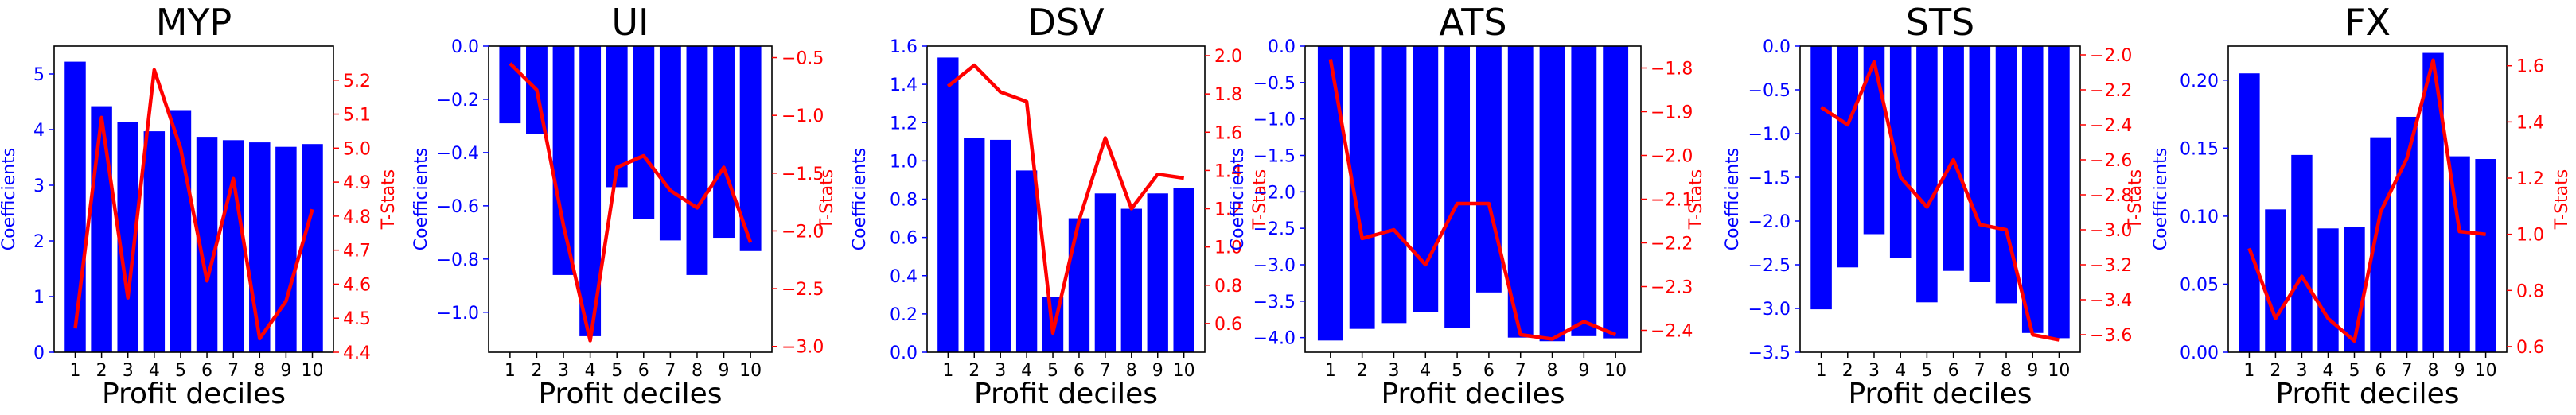  I want to click on chart-title: UI, so click(630, 22).